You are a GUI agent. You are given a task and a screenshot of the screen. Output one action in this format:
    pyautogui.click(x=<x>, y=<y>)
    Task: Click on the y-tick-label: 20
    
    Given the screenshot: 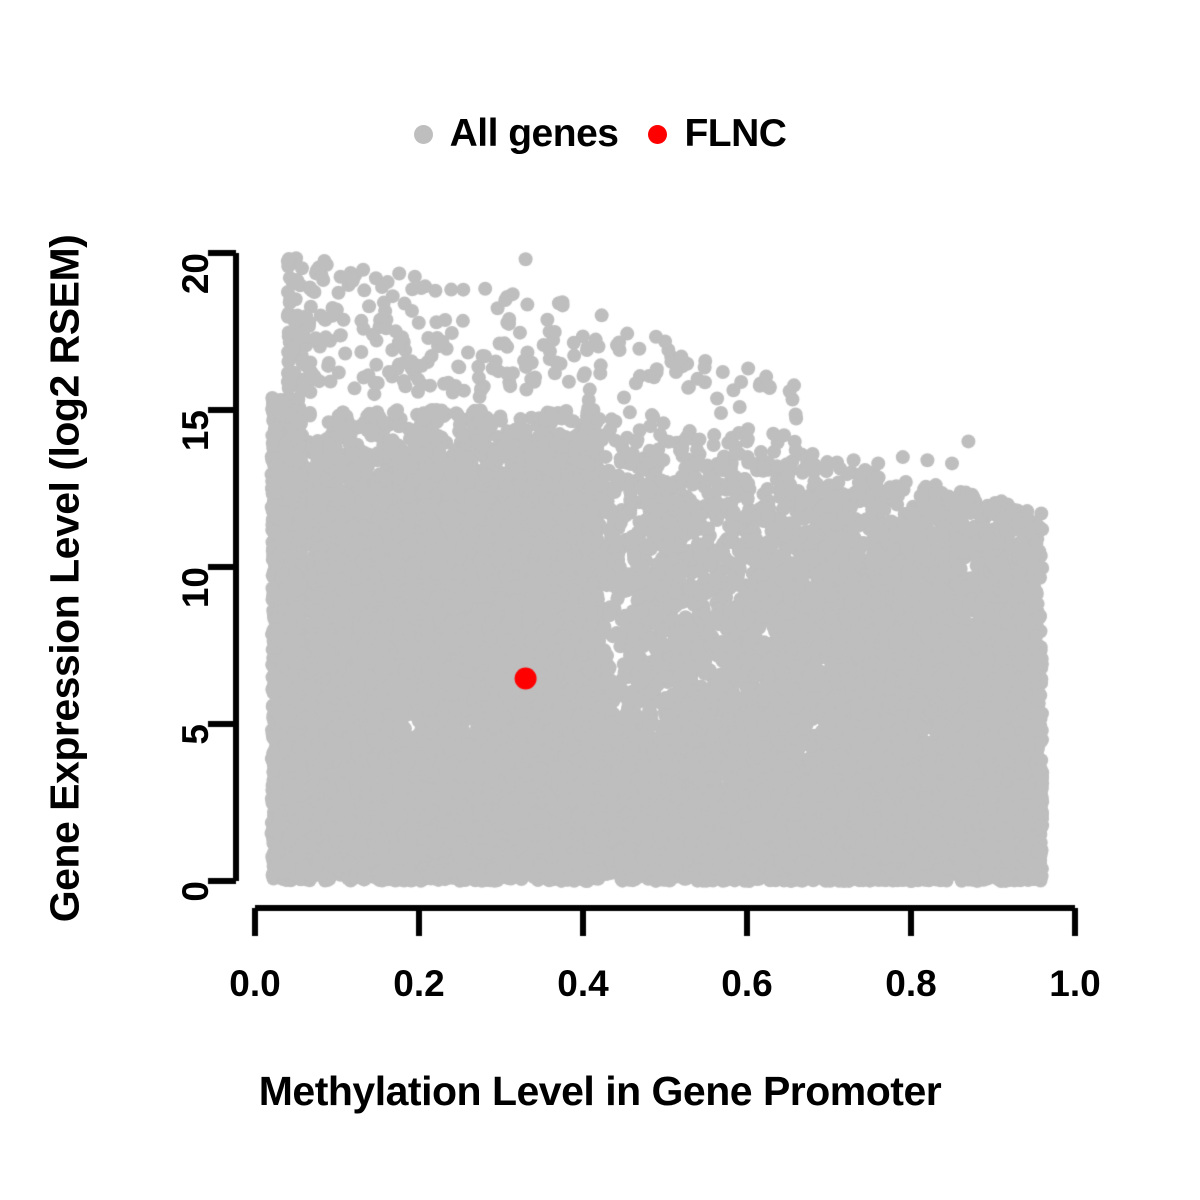 What is the action you would take?
    pyautogui.click(x=195, y=274)
    